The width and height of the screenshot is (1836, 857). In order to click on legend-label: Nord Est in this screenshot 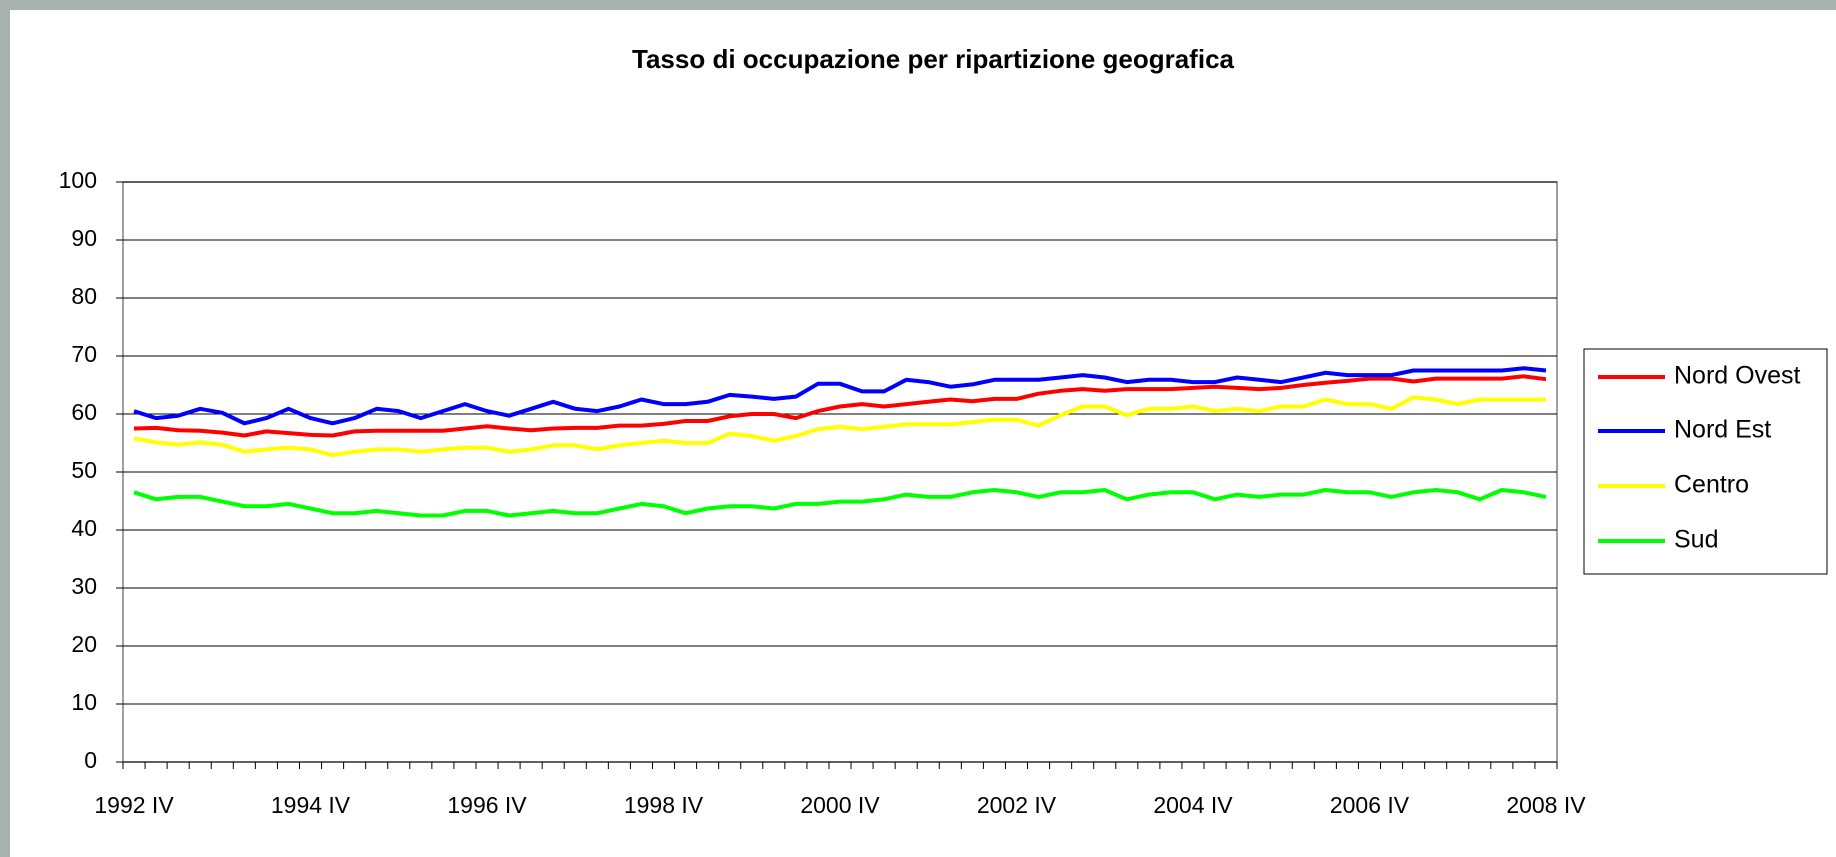, I will do `click(1722, 430)`.